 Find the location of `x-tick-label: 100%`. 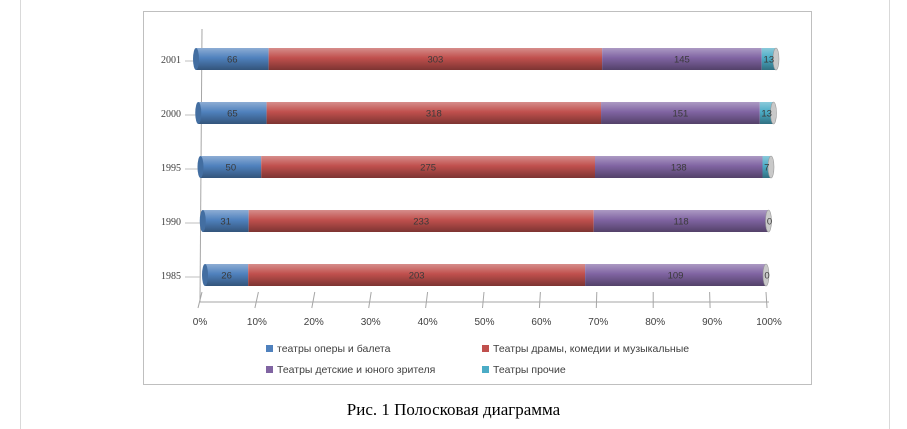

x-tick-label: 100% is located at coordinates (769, 322).